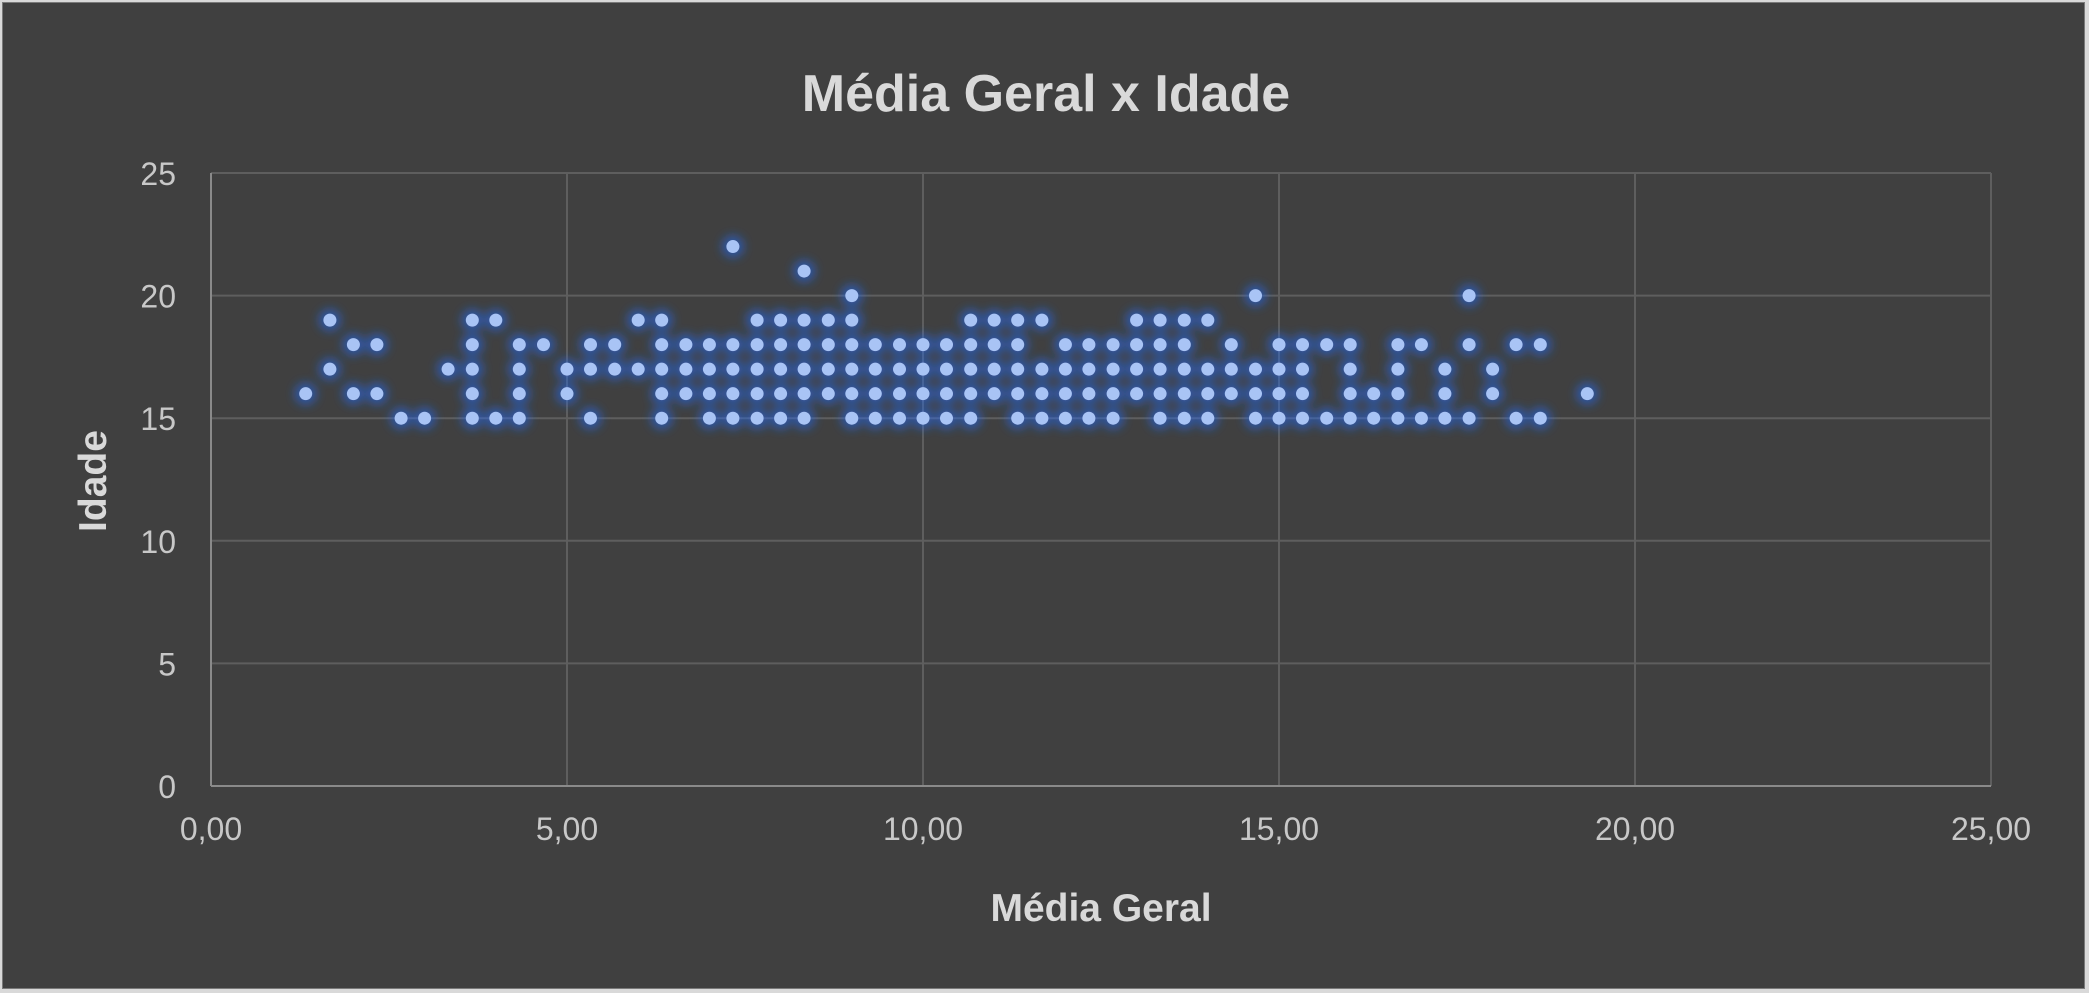 Image resolution: width=2089 pixels, height=993 pixels. I want to click on data-points, so click(946, 332).